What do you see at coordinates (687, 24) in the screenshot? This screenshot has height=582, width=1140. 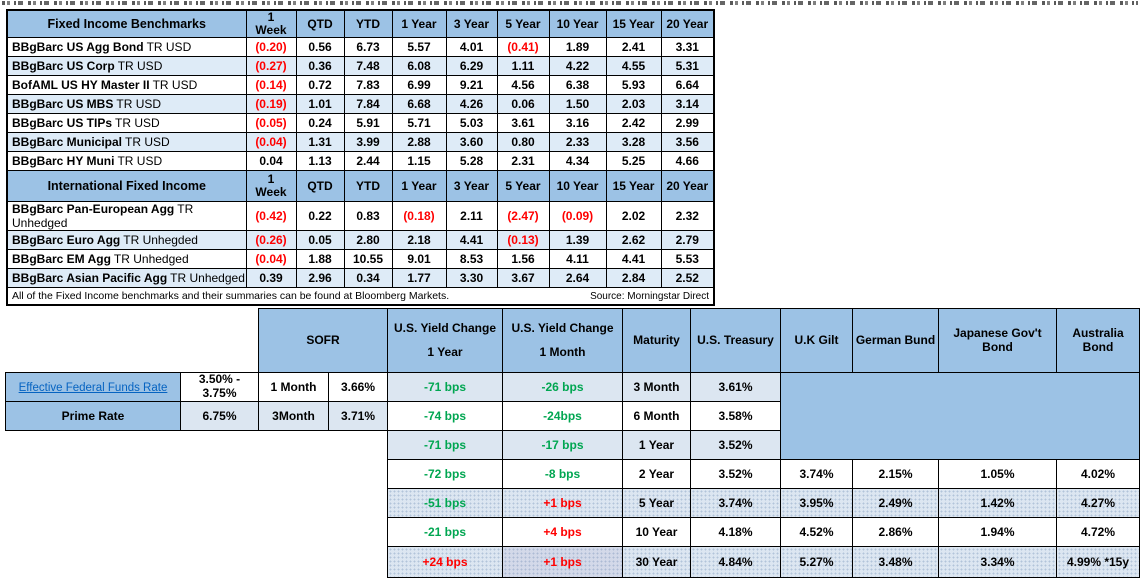 I see `period-header: 20 Year` at bounding box center [687, 24].